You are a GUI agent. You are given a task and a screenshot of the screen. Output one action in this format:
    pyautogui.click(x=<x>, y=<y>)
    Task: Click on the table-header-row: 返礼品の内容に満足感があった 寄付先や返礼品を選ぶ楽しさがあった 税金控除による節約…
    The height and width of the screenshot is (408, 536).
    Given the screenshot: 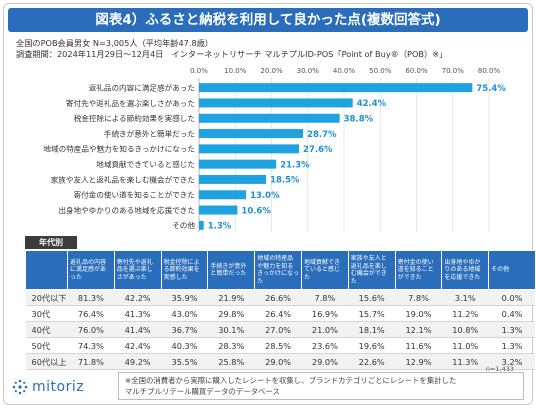 What is the action you would take?
    pyautogui.click(x=280, y=270)
    